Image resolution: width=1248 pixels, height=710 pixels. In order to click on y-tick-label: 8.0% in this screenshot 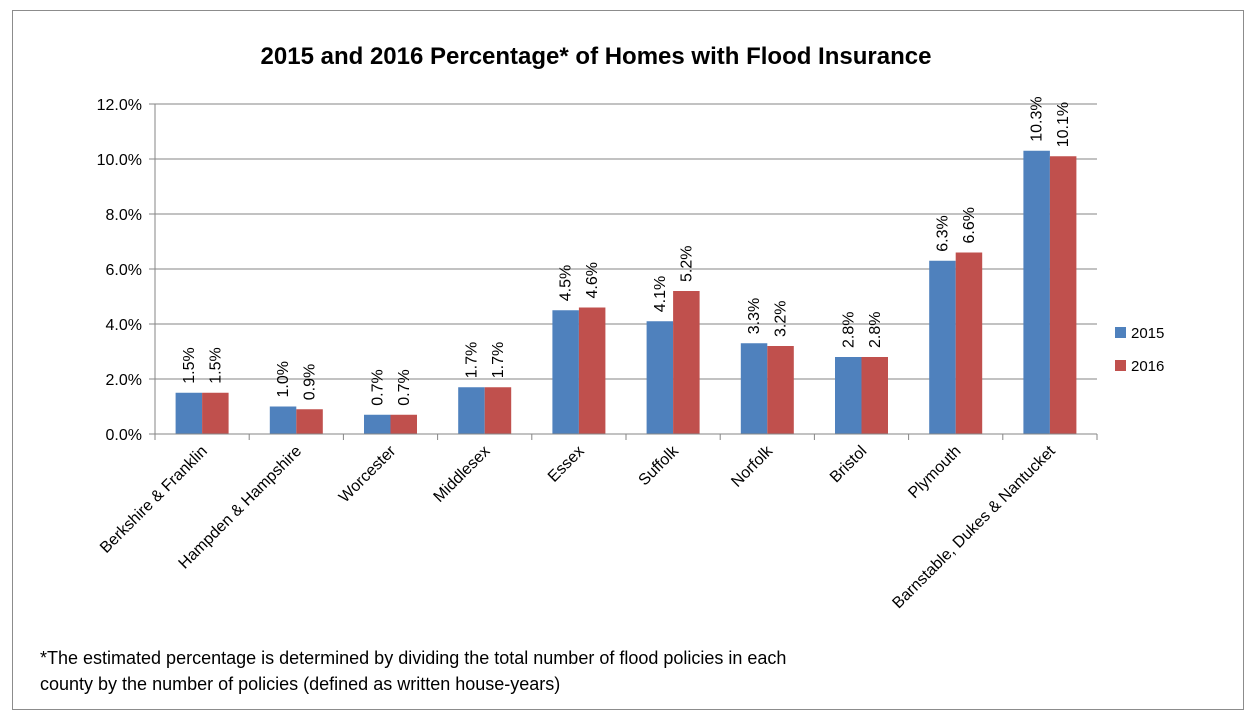, I will do `click(124, 215)`.